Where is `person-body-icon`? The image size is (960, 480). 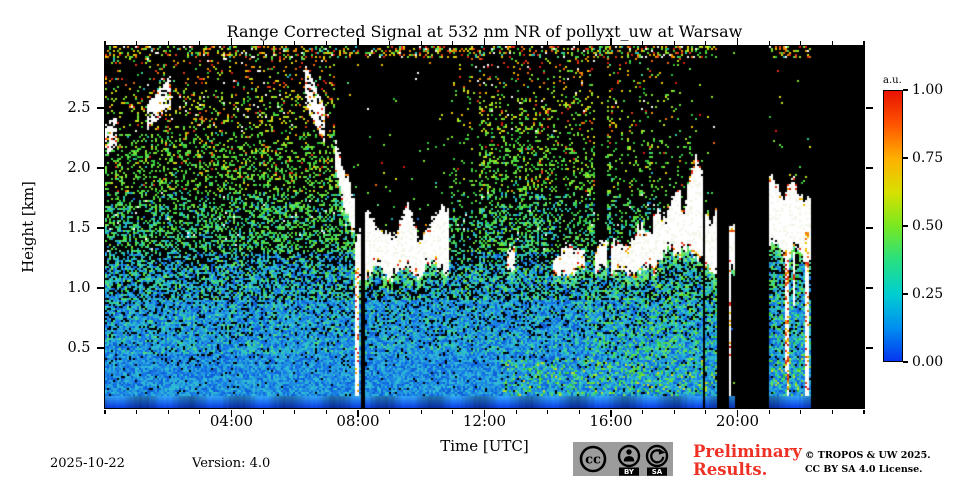
person-body-icon is located at coordinates (629, 459).